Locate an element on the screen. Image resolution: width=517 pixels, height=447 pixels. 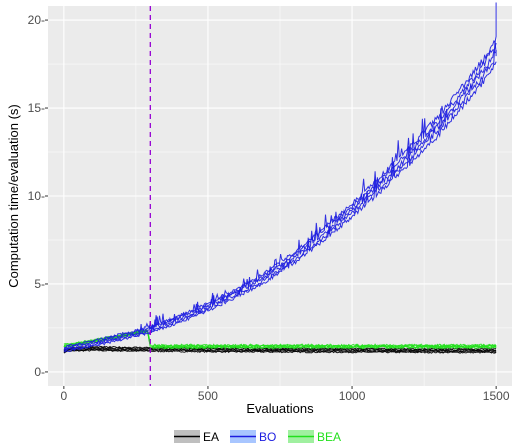
legend-item-ea: EA is located at coordinates (196, 437).